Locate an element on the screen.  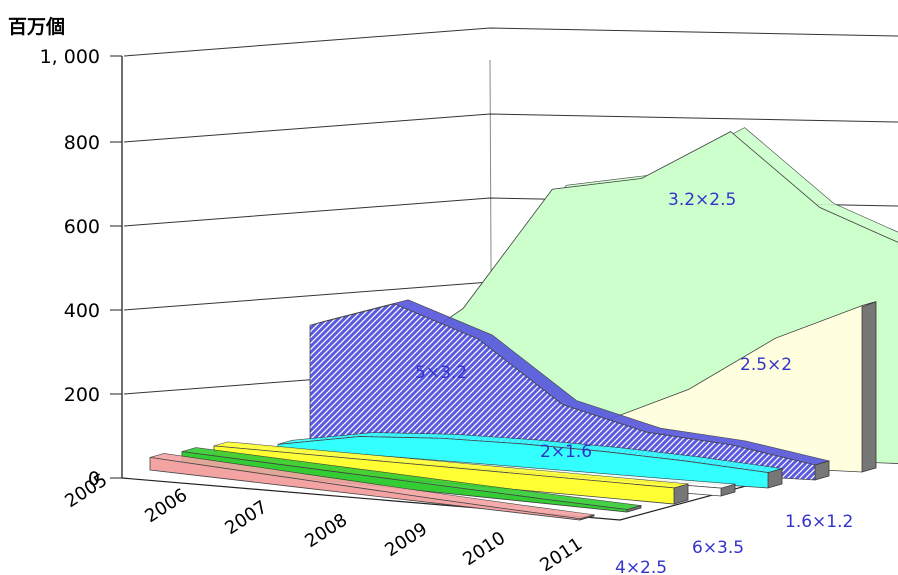
depth-axis-label: 6×3.5 is located at coordinates (718, 548).